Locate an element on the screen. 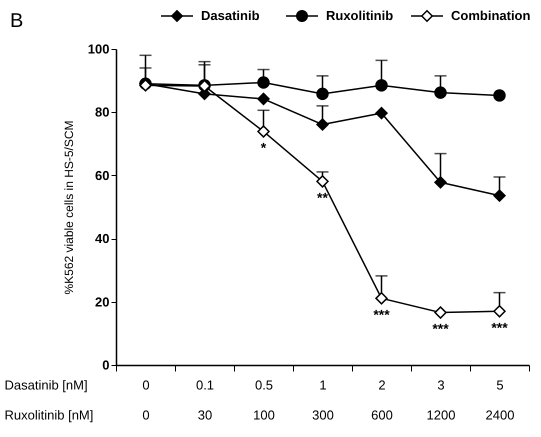 Image resolution: width=541 pixels, height=437 pixels. y-axis-title: %K562 viable cells in HS-5/SCM is located at coordinates (69, 207).